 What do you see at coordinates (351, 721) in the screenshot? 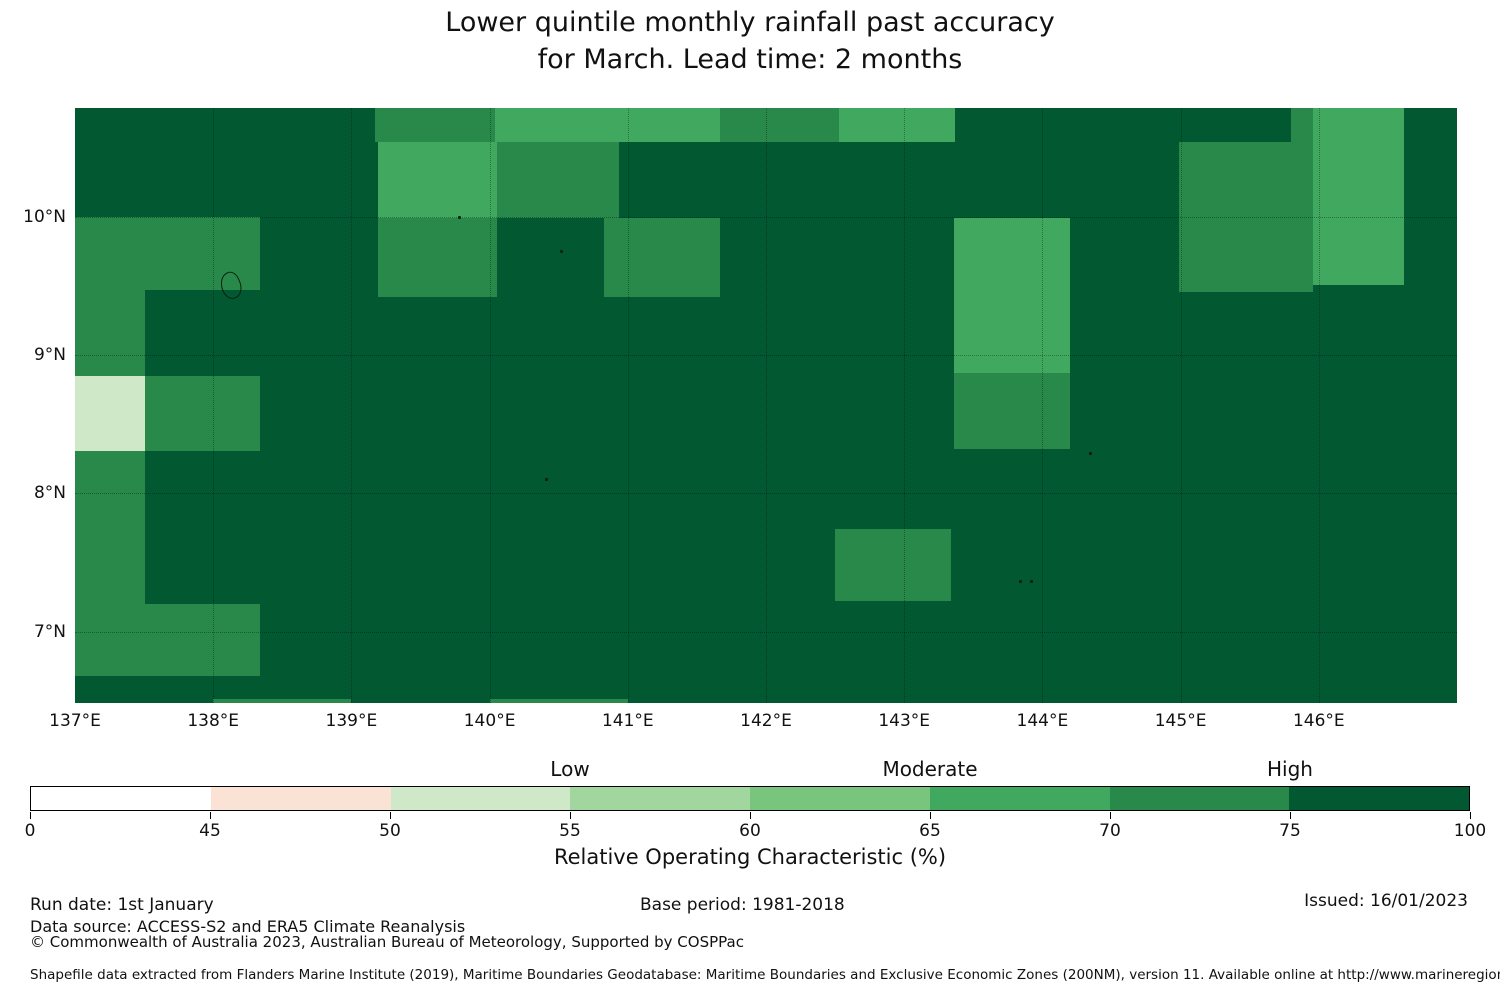
I see `x-axis-tick-label: 139°E` at bounding box center [351, 721].